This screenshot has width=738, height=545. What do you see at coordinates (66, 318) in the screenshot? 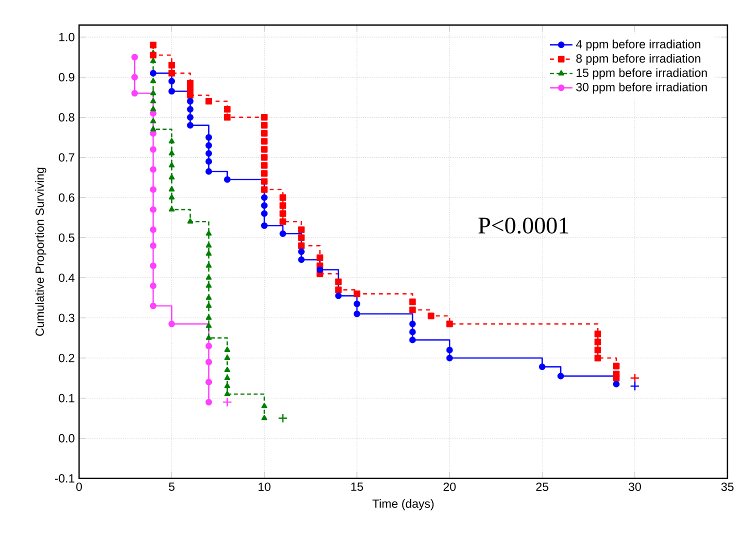
I see `y-tick-label: 0.3` at bounding box center [66, 318].